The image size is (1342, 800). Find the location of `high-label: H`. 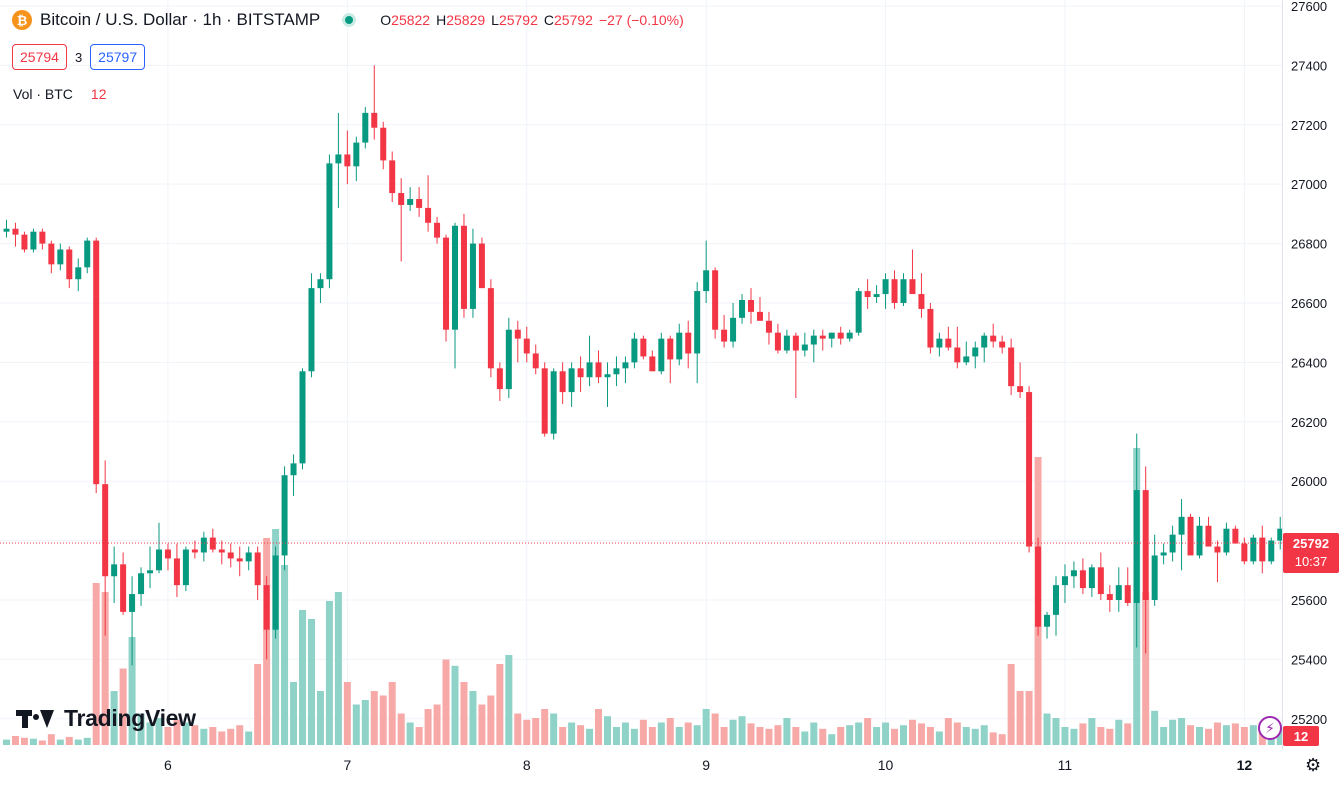

high-label: H is located at coordinates (441, 20).